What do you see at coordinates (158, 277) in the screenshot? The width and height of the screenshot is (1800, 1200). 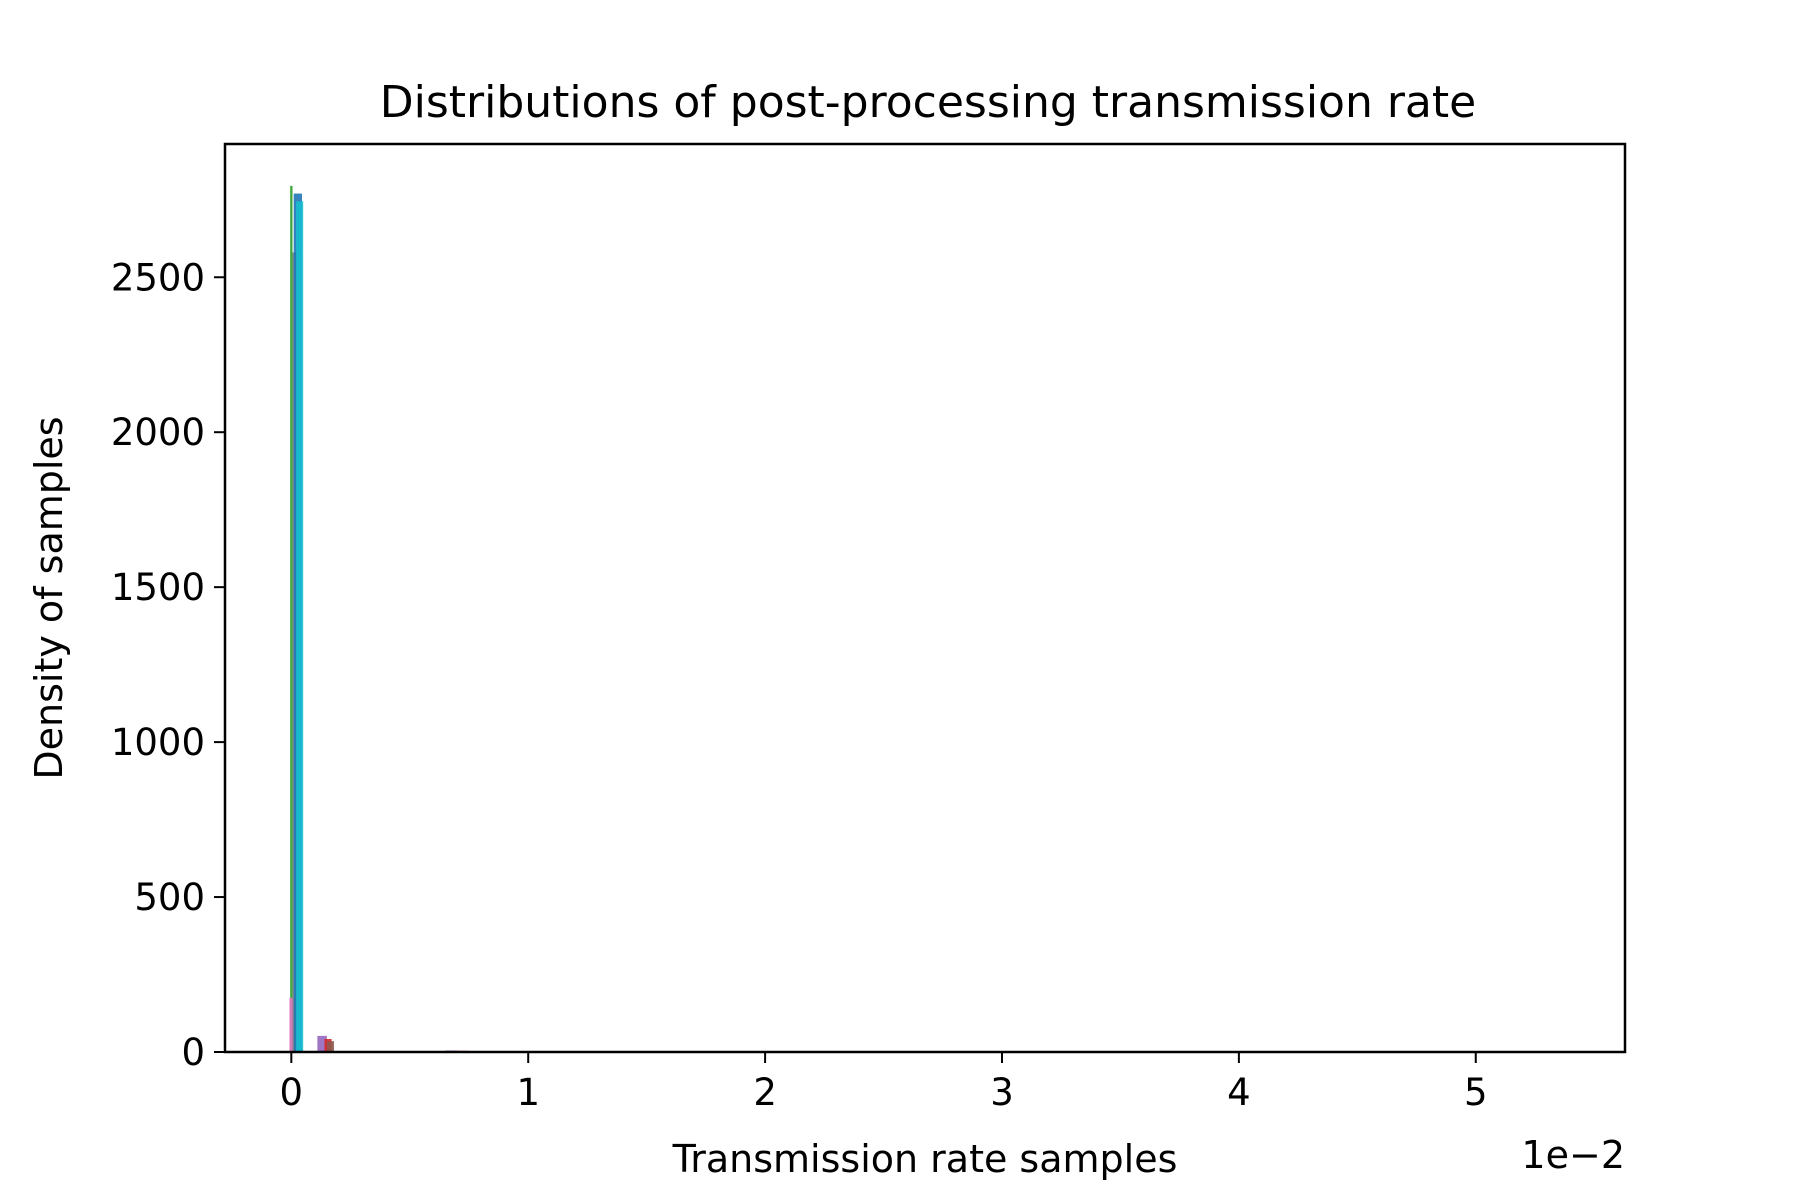 I see `y-tick-label: 2500` at bounding box center [158, 277].